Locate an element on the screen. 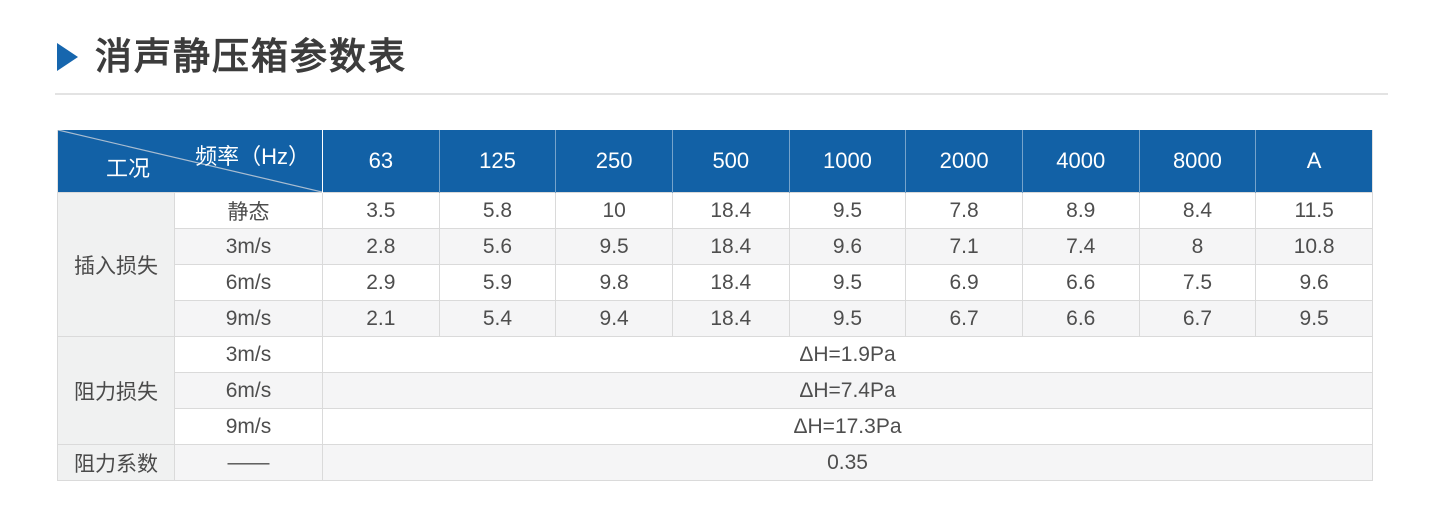  table-row: 阻力系数 —— 0.35 is located at coordinates (715, 462).